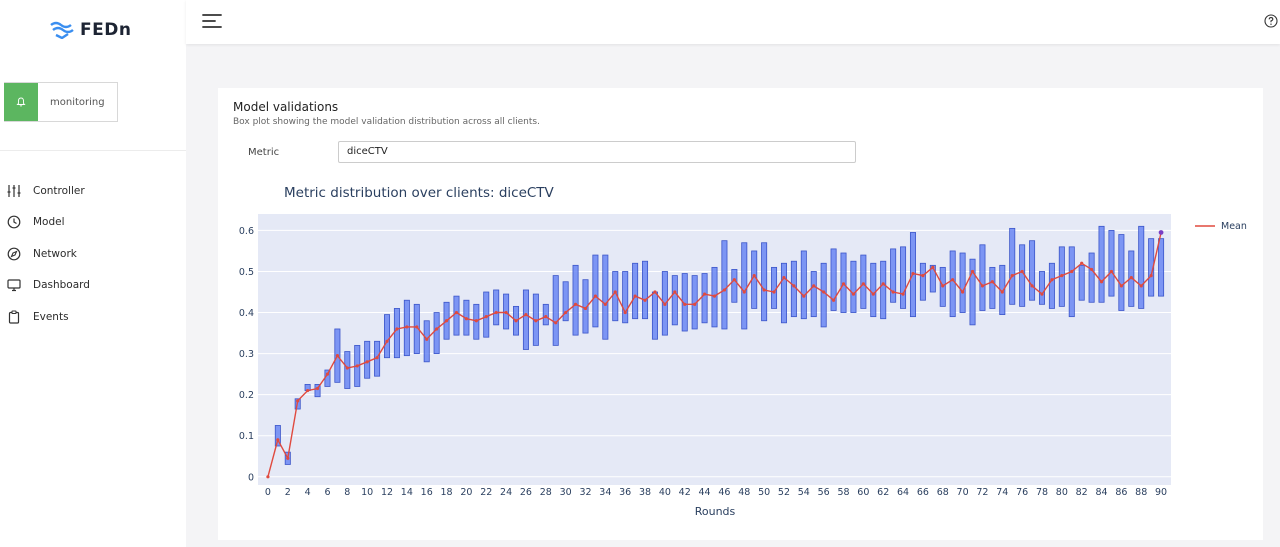 Image resolution: width=1280 pixels, height=547 pixels. What do you see at coordinates (264, 152) in the screenshot?
I see `metric-label: Metric` at bounding box center [264, 152].